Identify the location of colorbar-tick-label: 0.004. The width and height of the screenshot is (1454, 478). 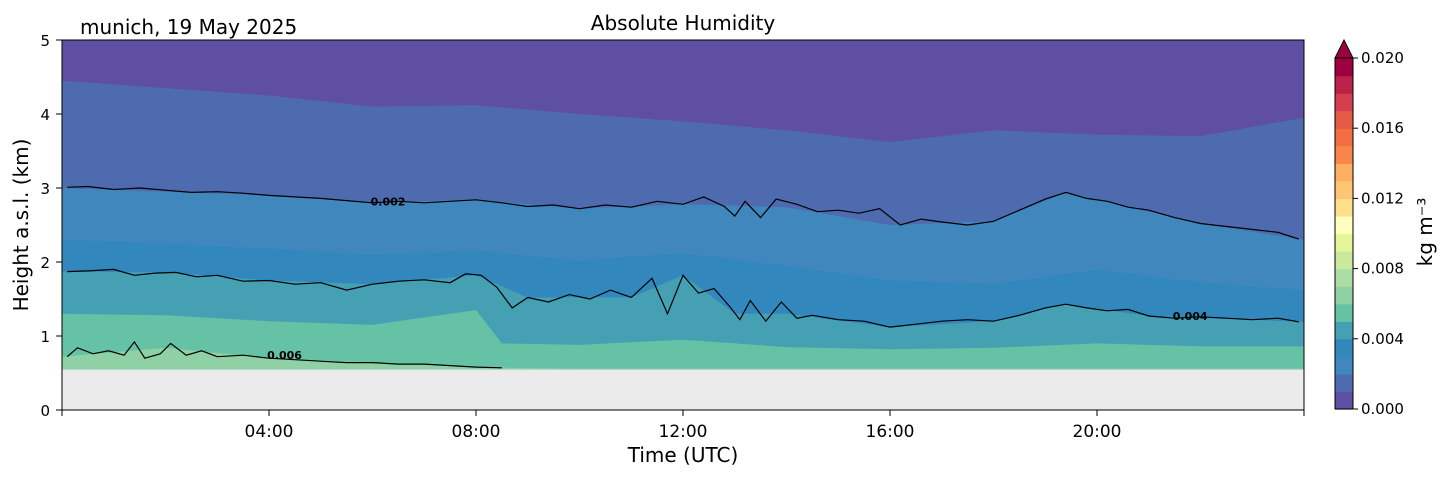
(1382, 339).